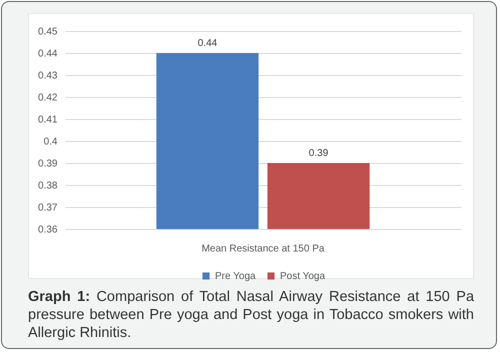  Describe the element at coordinates (48, 98) in the screenshot. I see `y-tick-label: 0.42` at that location.